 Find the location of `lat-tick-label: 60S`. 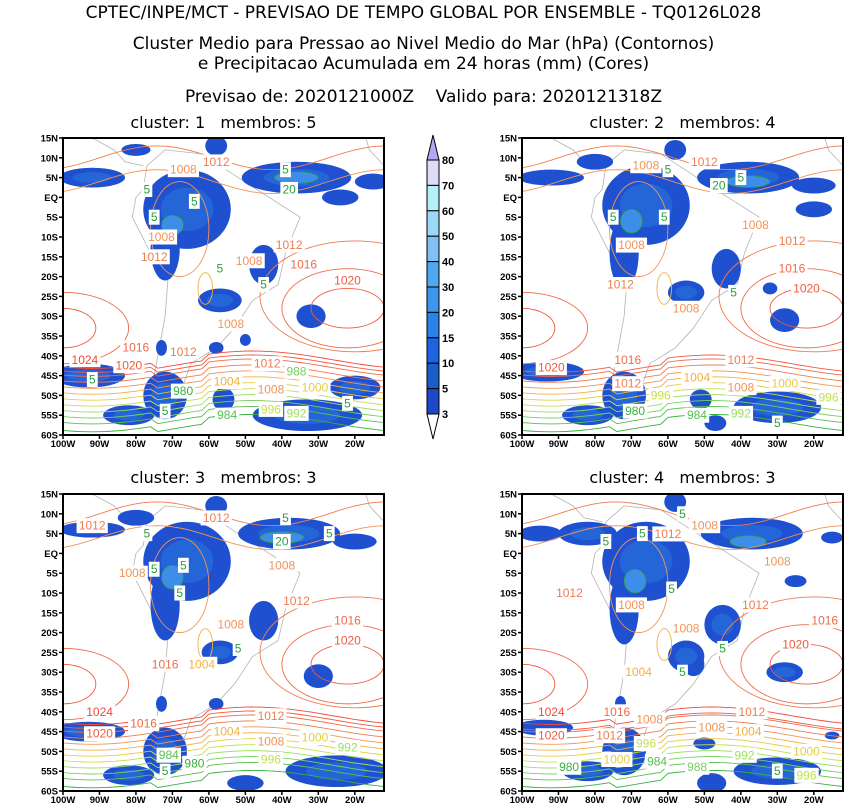

lat-tick-label: 60S is located at coordinates (49, 792).